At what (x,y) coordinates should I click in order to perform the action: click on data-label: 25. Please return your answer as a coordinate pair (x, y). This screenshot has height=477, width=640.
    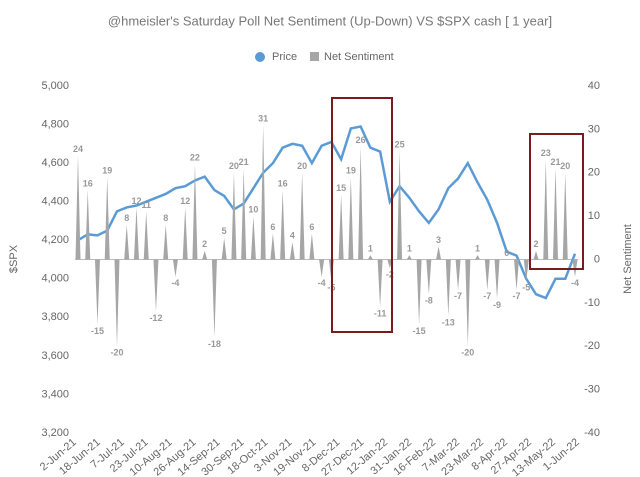
    Looking at the image, I should click on (400, 144).